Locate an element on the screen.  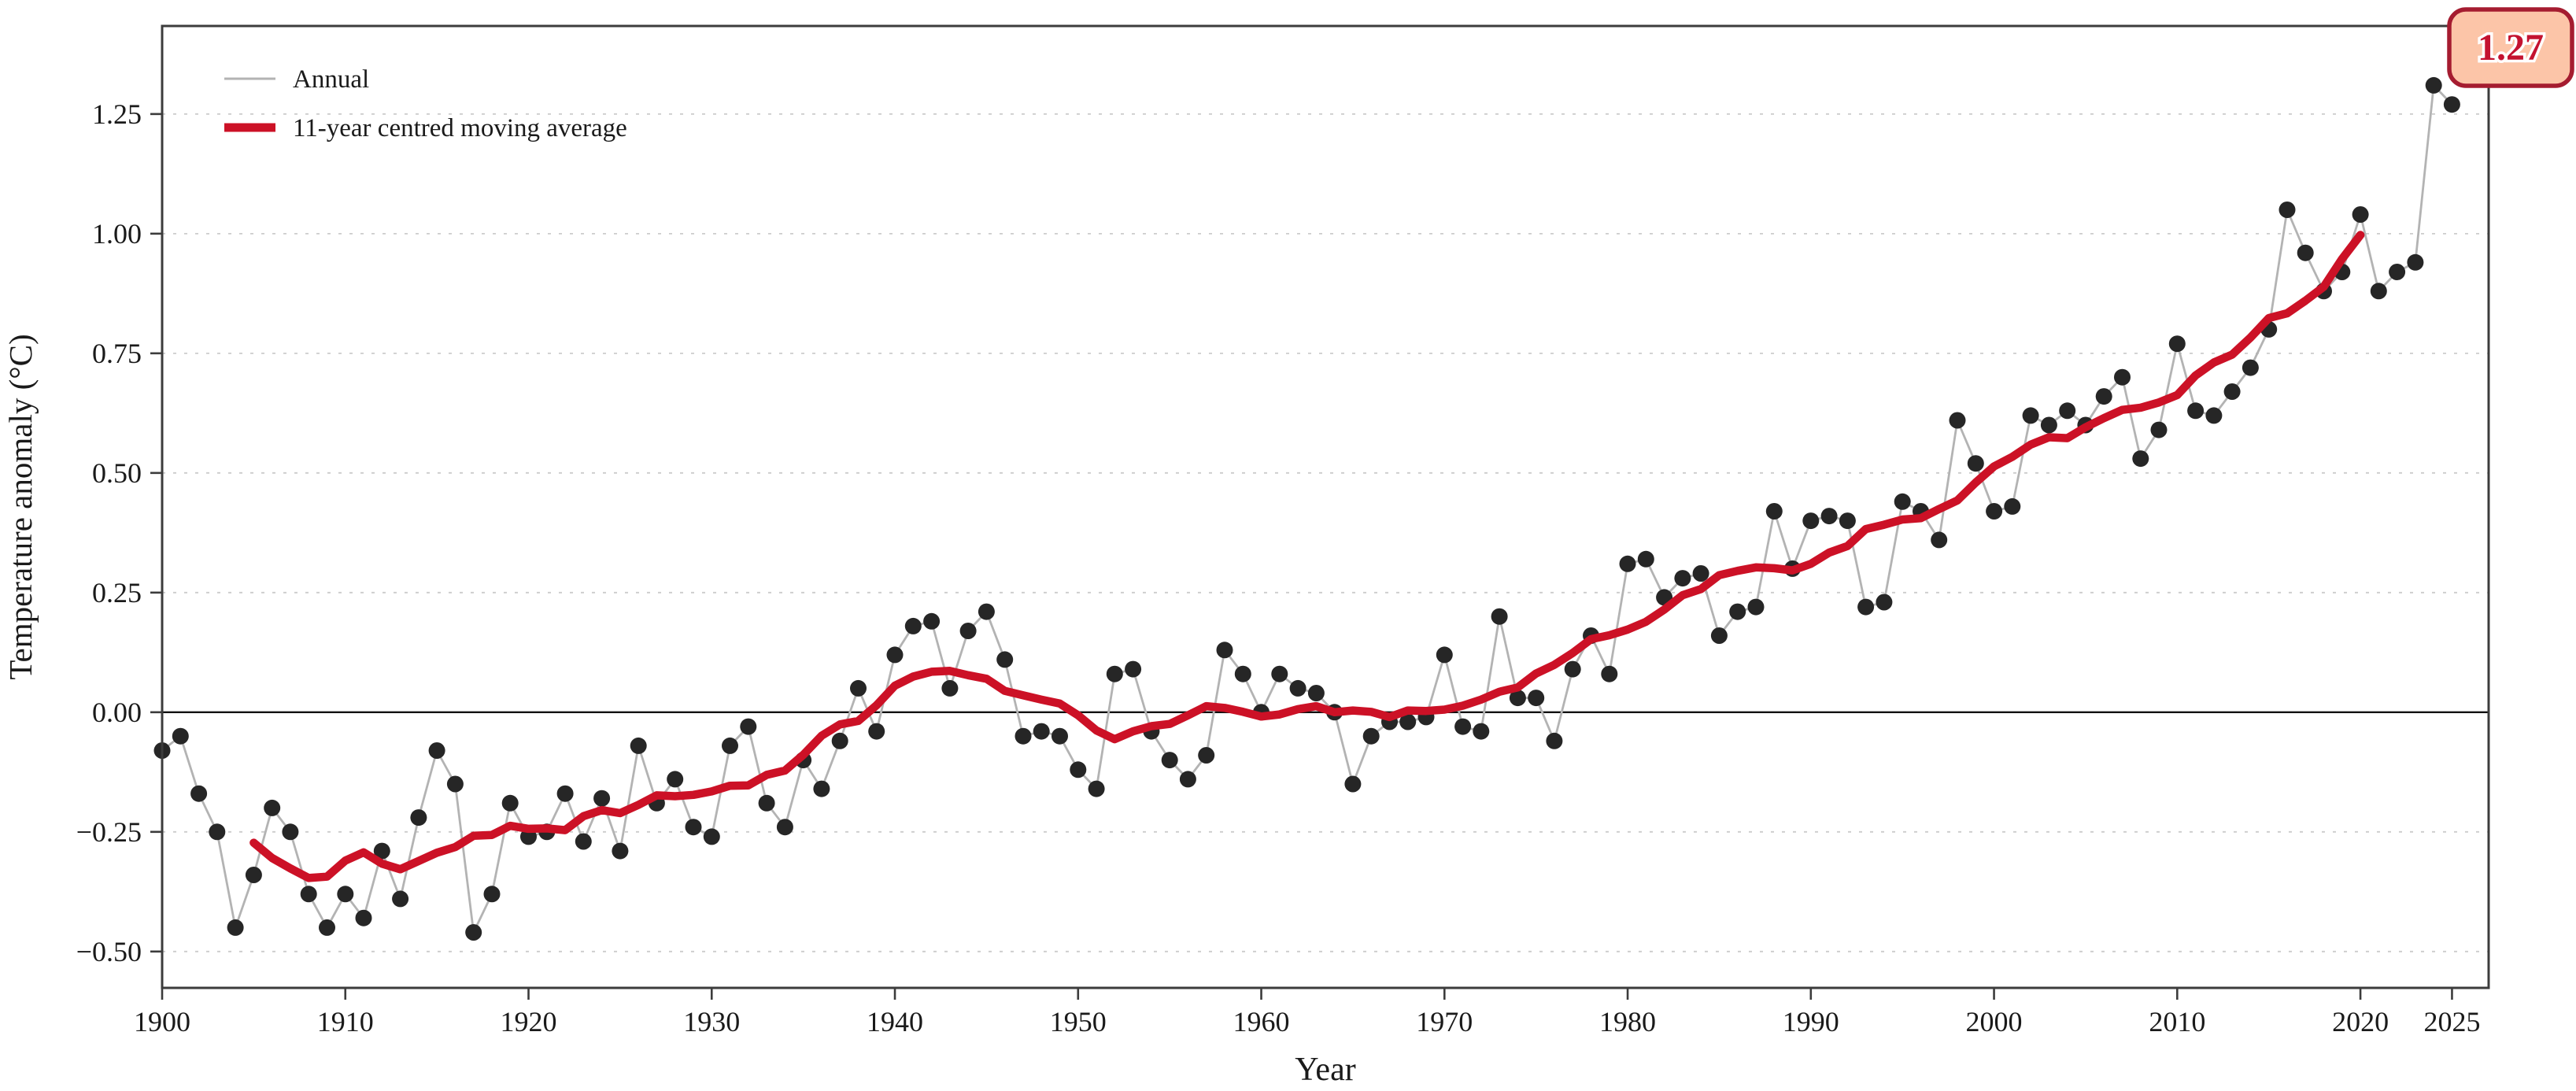
data-point-2001 is located at coordinates (2012, 506).